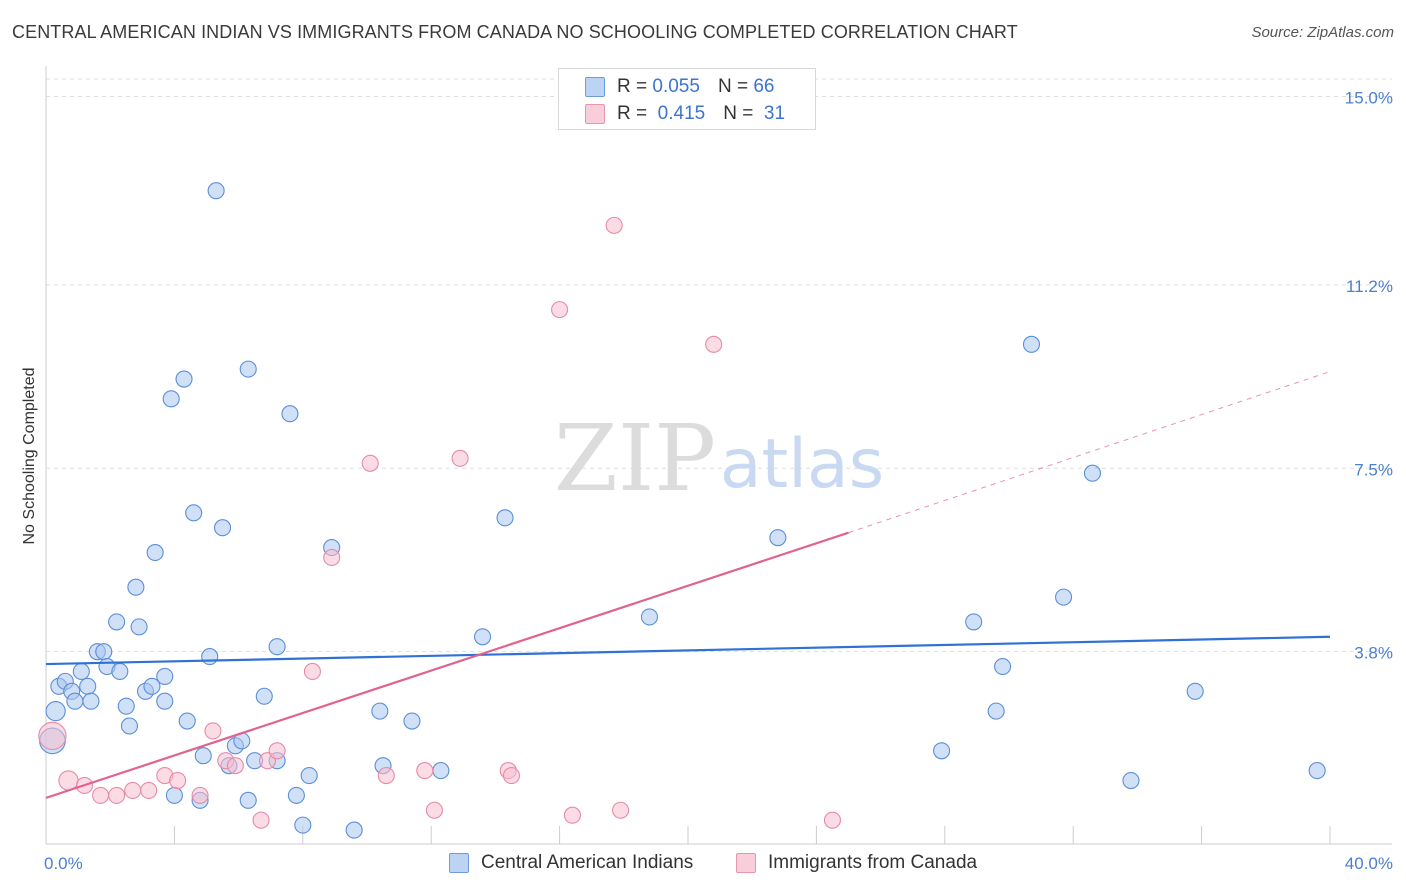 The image size is (1406, 892). Describe the element at coordinates (1373, 653) in the screenshot. I see `y-tick-label: 3.8%` at that location.